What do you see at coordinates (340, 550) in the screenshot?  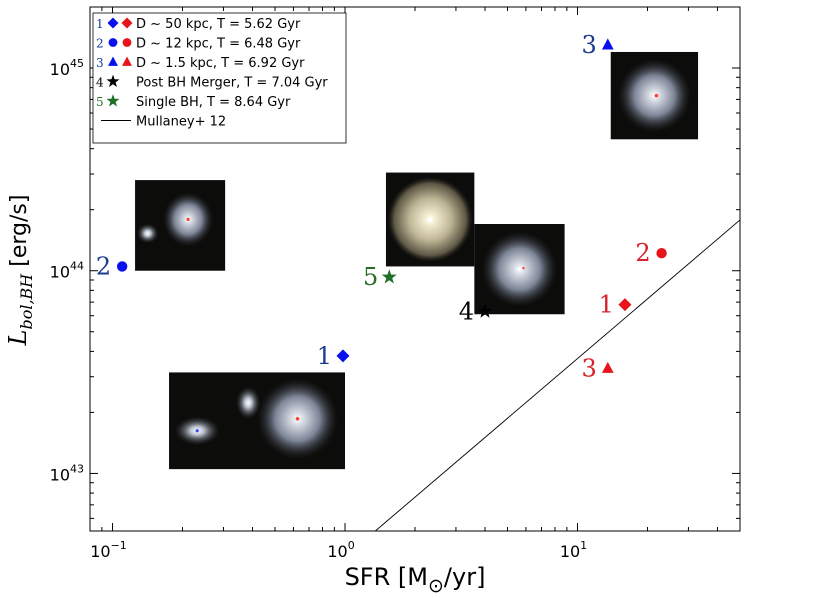 I see `x-tick-label-1: 10⁰` at bounding box center [340, 550].